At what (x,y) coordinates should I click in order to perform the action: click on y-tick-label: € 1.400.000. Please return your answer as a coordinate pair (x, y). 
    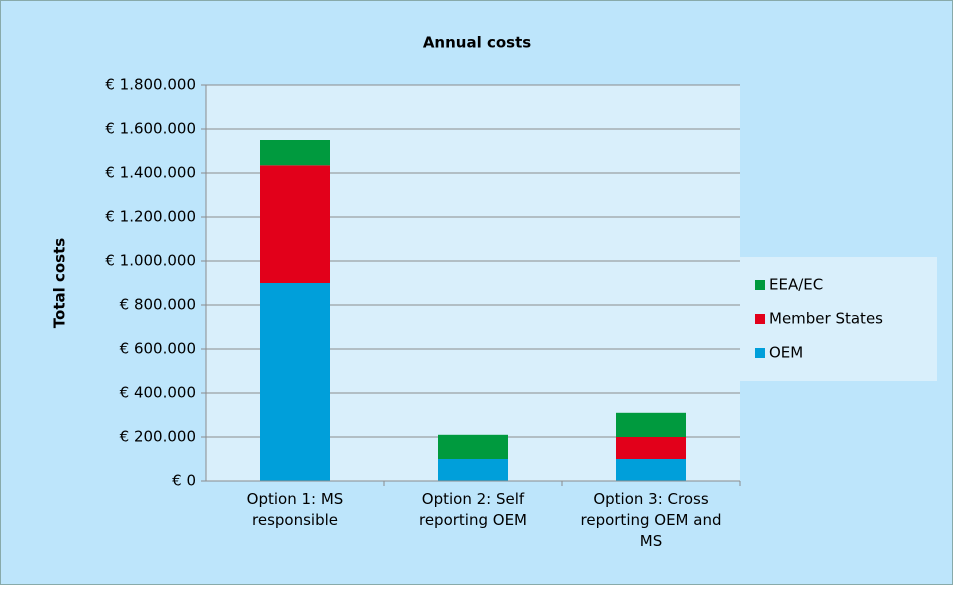
    Looking at the image, I should click on (150, 173).